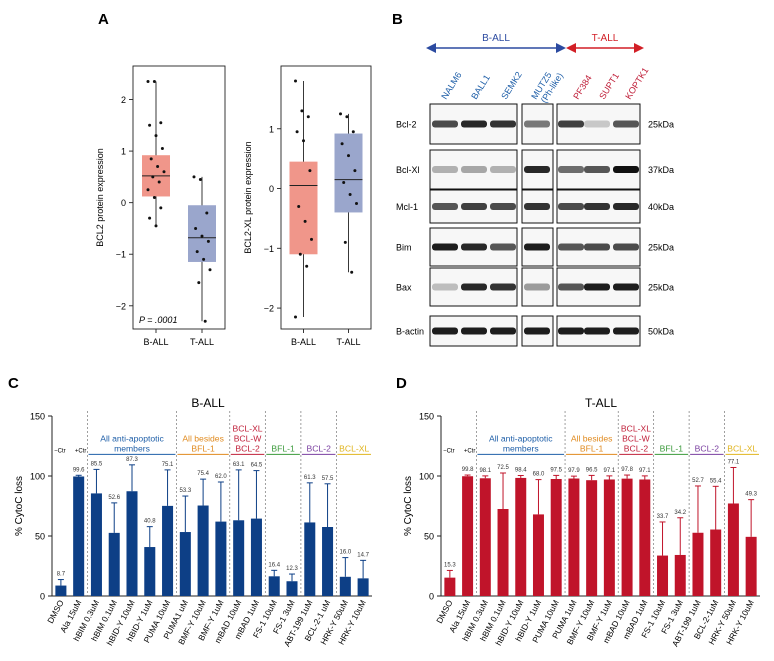 The image size is (774, 661). I want to click on panel-letter-a: A, so click(103, 19).